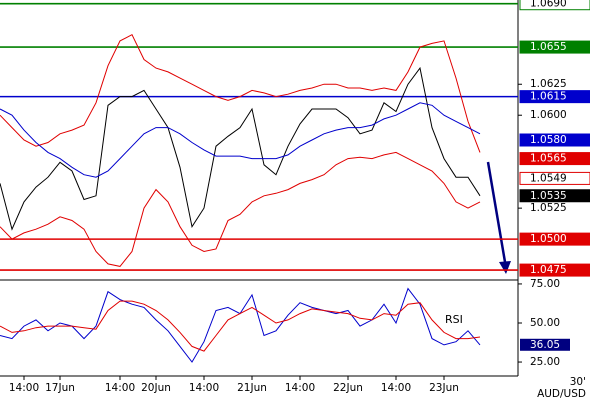  What do you see at coordinates (348, 388) in the screenshot?
I see `x-tick-label: 22Jun` at bounding box center [348, 388].